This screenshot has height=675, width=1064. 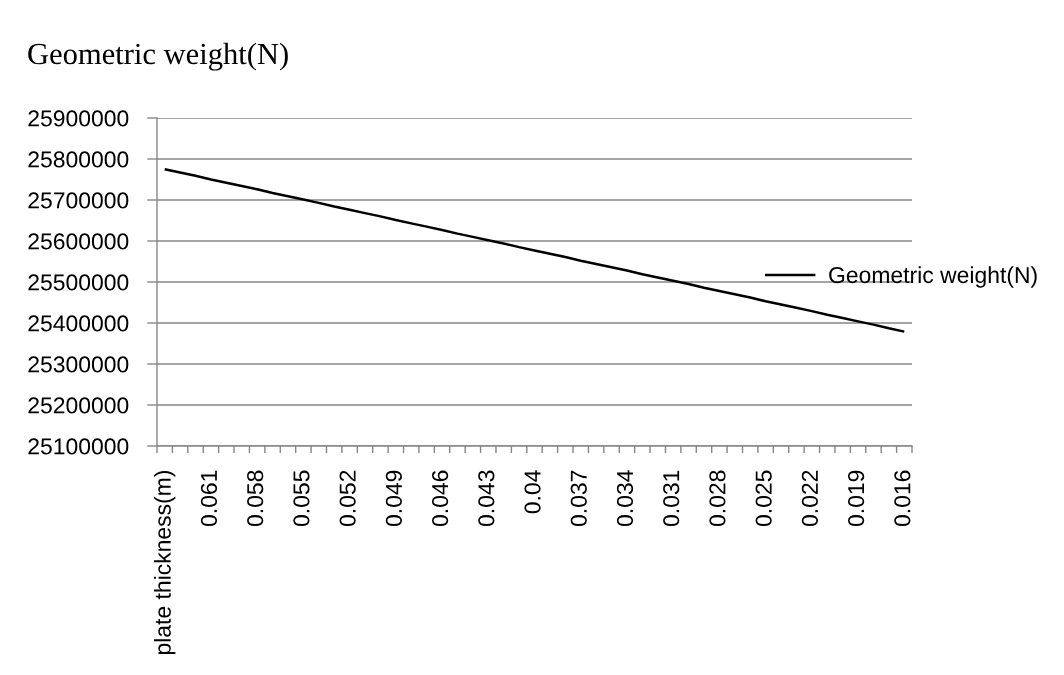 What do you see at coordinates (532, 492) in the screenshot?
I see `x-tick-label: 0.04` at bounding box center [532, 492].